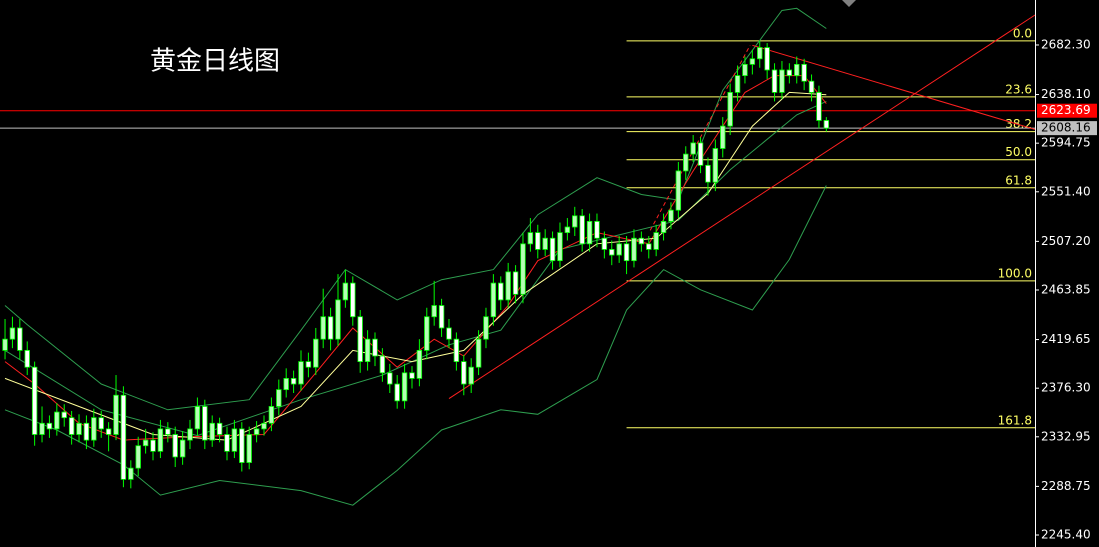 The image size is (1099, 547). What do you see at coordinates (1066, 44) in the screenshot?
I see `y-tick-label: 2682.30` at bounding box center [1066, 44].